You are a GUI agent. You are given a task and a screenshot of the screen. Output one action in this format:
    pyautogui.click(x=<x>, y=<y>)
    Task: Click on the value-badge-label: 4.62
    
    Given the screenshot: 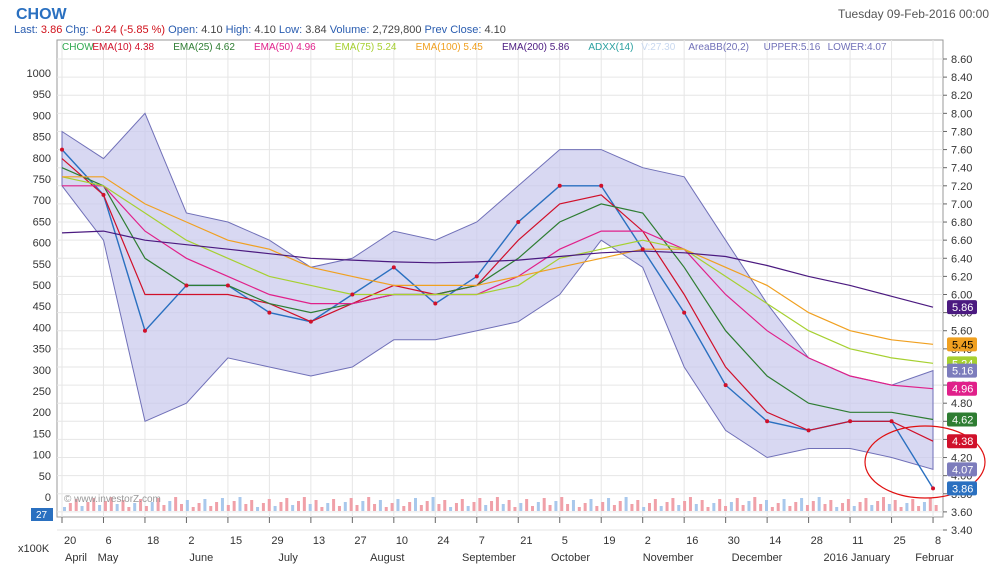 What is the action you would take?
    pyautogui.click(x=962, y=420)
    